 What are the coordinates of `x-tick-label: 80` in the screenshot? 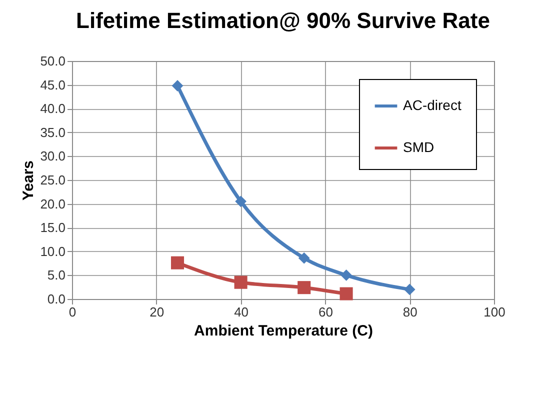 It's located at (410, 312).